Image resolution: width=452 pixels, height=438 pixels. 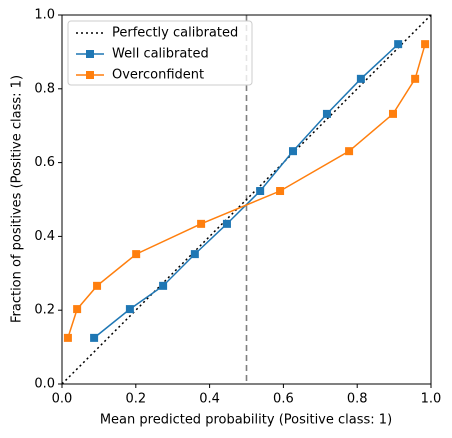 What do you see at coordinates (44, 236) in the screenshot?
I see `y-tick-label: 0.4` at bounding box center [44, 236].